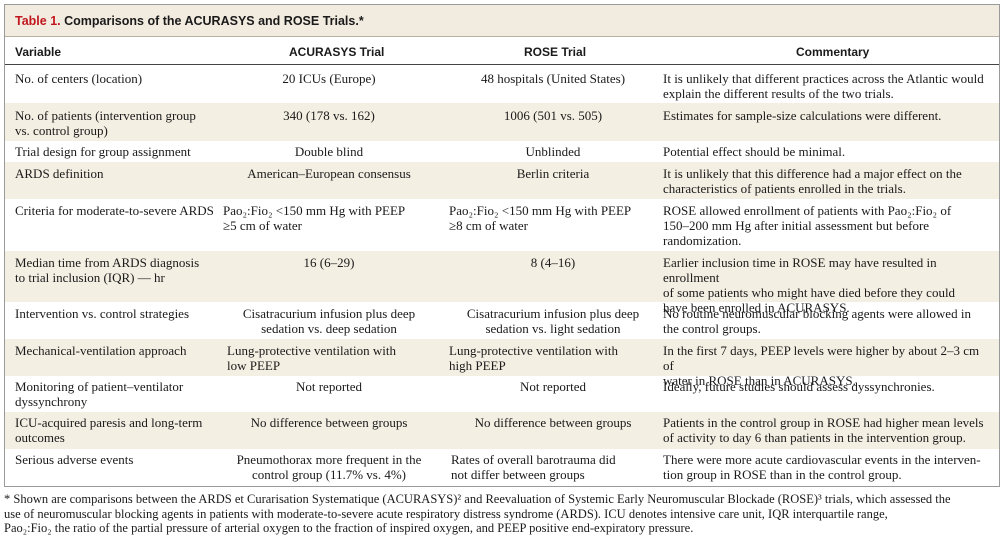  I want to click on row-variable: Criteria for moderate-to-severe ARDS, so click(114, 210).